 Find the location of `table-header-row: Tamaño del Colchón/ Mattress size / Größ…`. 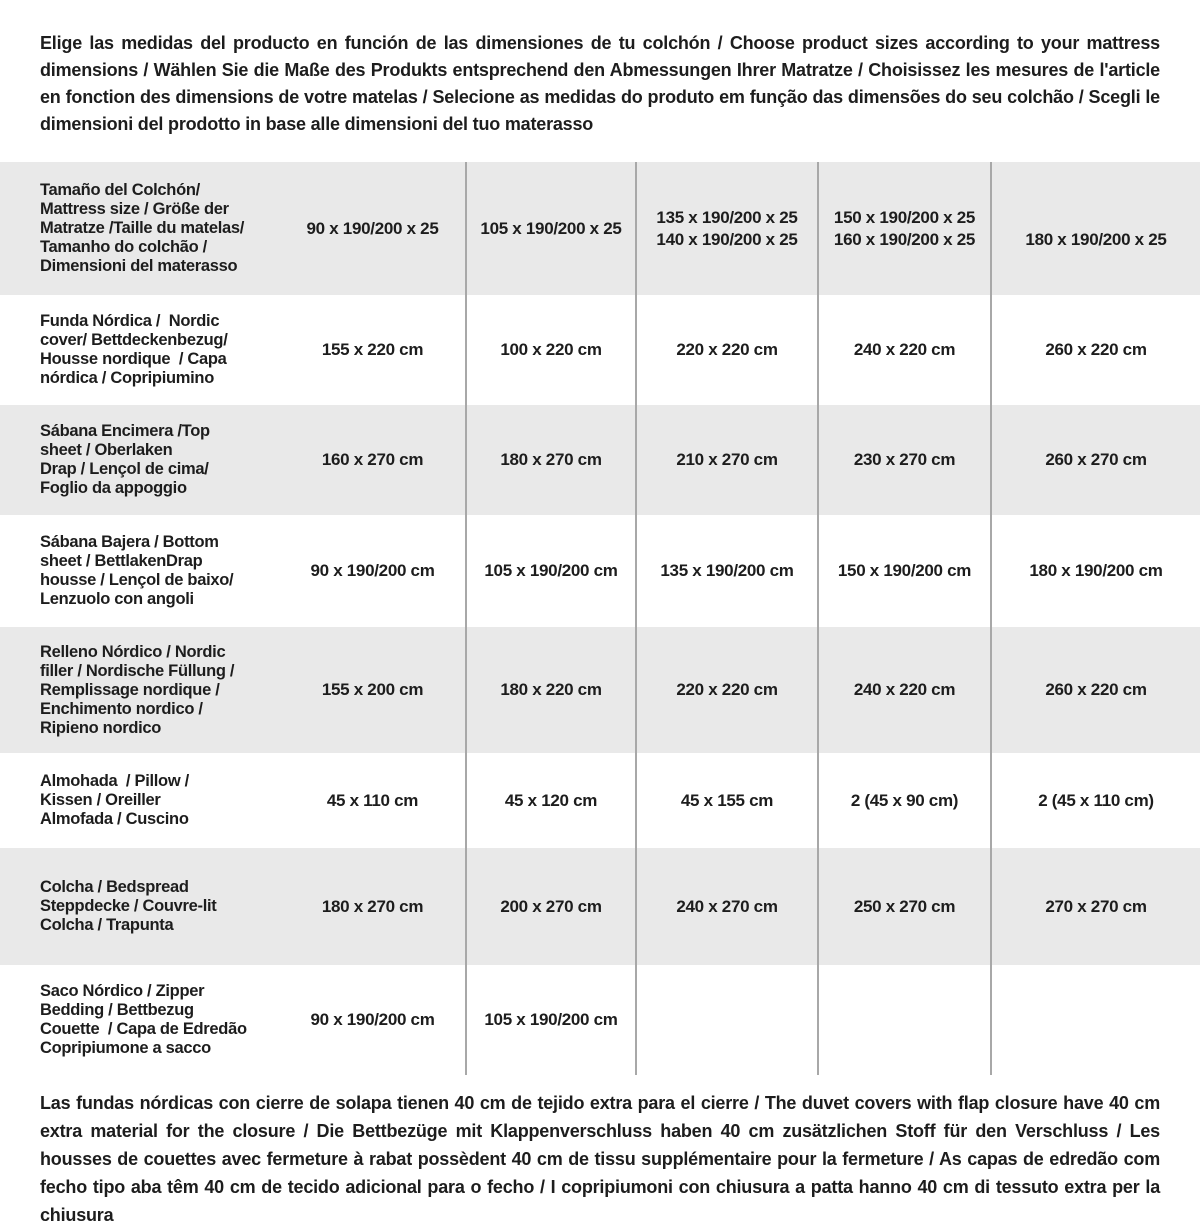

table-header-row: Tamaño del Colchón/ Mattress size / Größ… is located at coordinates (600, 228).